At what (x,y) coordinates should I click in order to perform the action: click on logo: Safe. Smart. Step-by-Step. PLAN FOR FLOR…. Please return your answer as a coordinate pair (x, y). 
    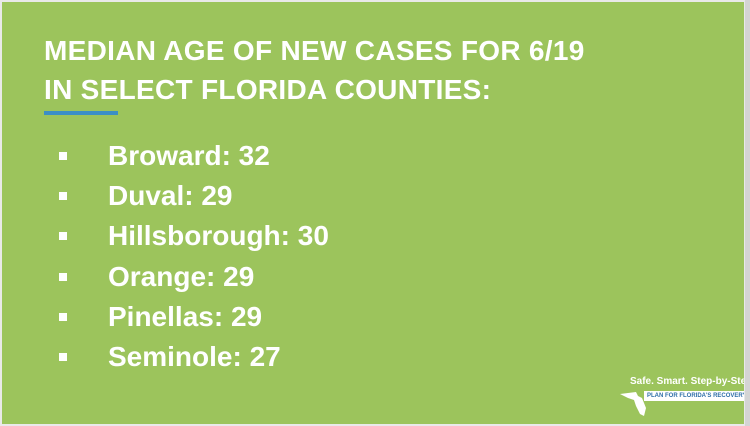
    Looking at the image, I should click on (679, 397).